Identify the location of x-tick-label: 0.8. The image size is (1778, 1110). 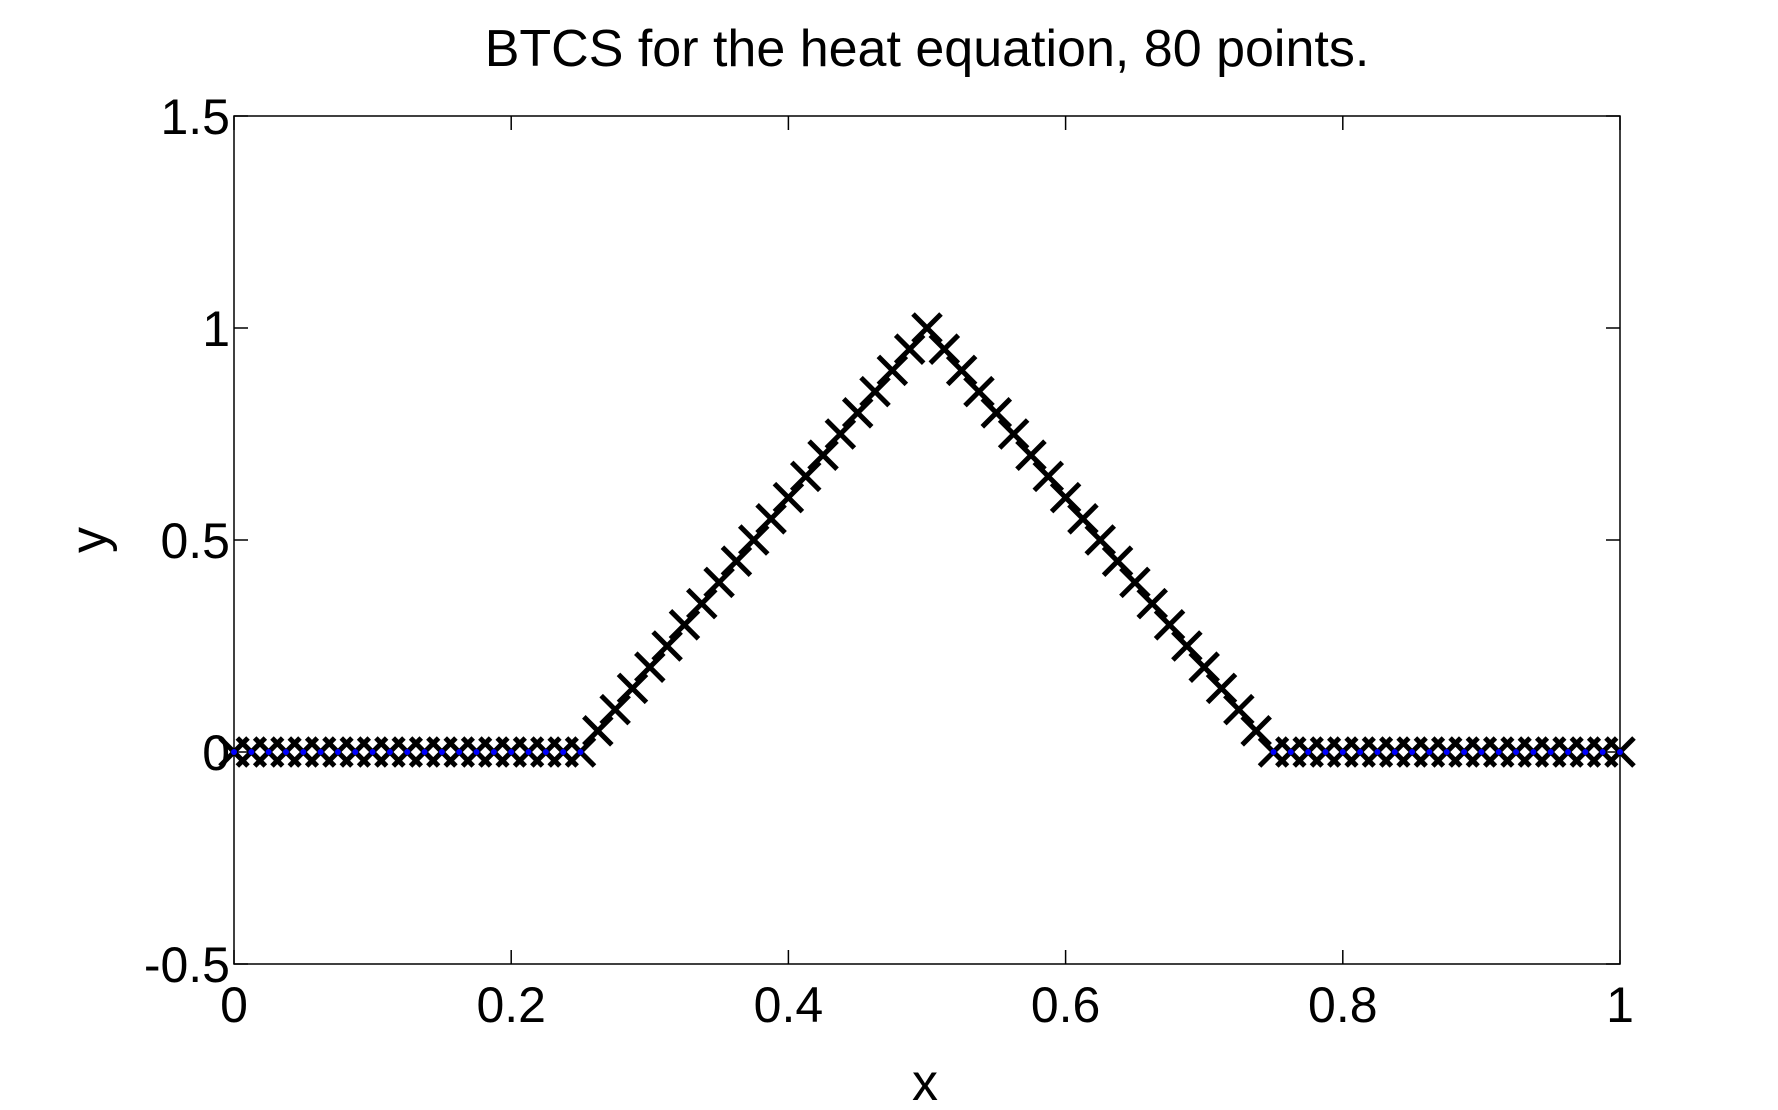
(1343, 1005).